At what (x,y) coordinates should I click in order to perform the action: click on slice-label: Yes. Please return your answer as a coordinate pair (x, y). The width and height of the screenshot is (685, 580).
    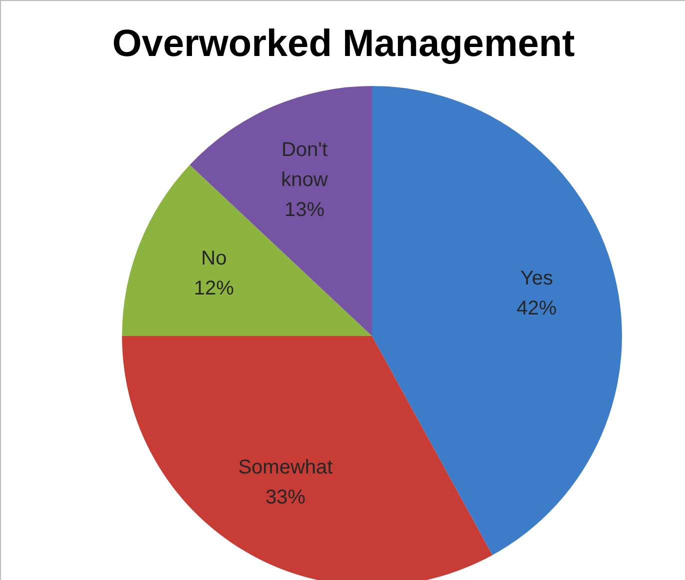
    Looking at the image, I should click on (536, 279).